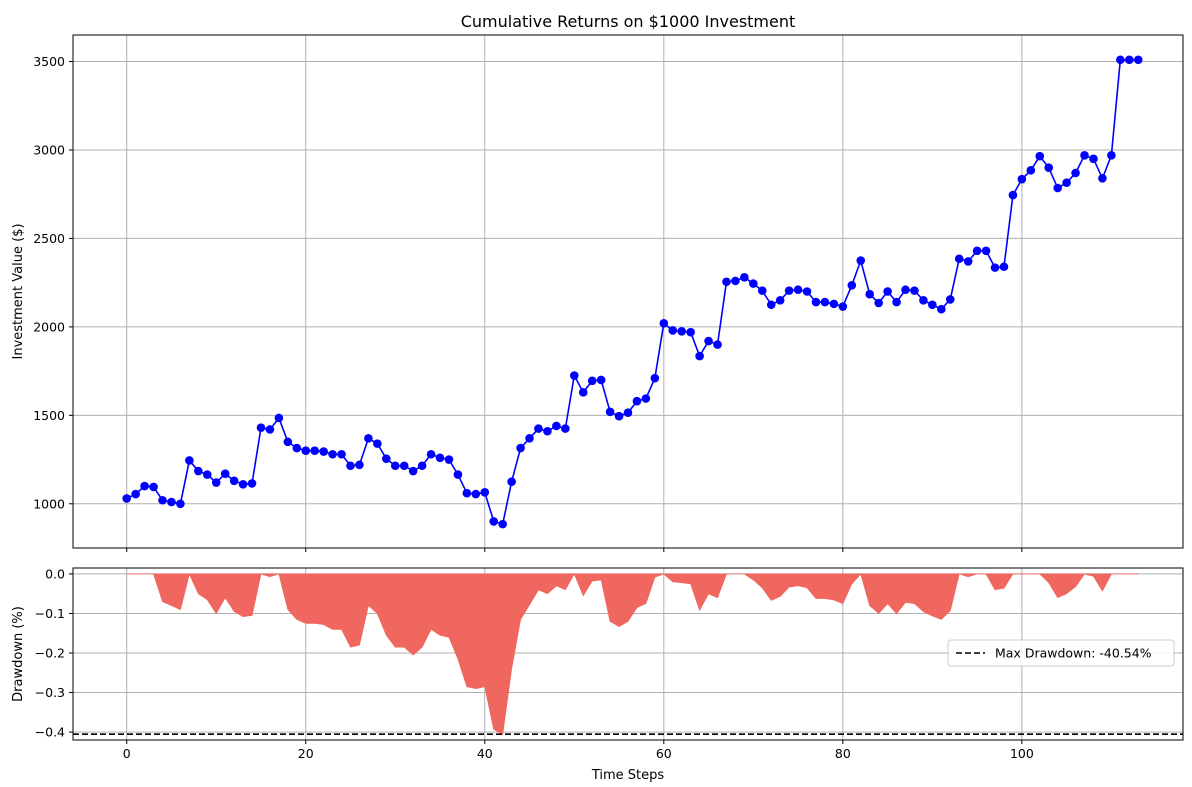 This screenshot has width=1192, height=787. What do you see at coordinates (50, 613) in the screenshot?
I see `y-tick-label: −0.1` at bounding box center [50, 613].